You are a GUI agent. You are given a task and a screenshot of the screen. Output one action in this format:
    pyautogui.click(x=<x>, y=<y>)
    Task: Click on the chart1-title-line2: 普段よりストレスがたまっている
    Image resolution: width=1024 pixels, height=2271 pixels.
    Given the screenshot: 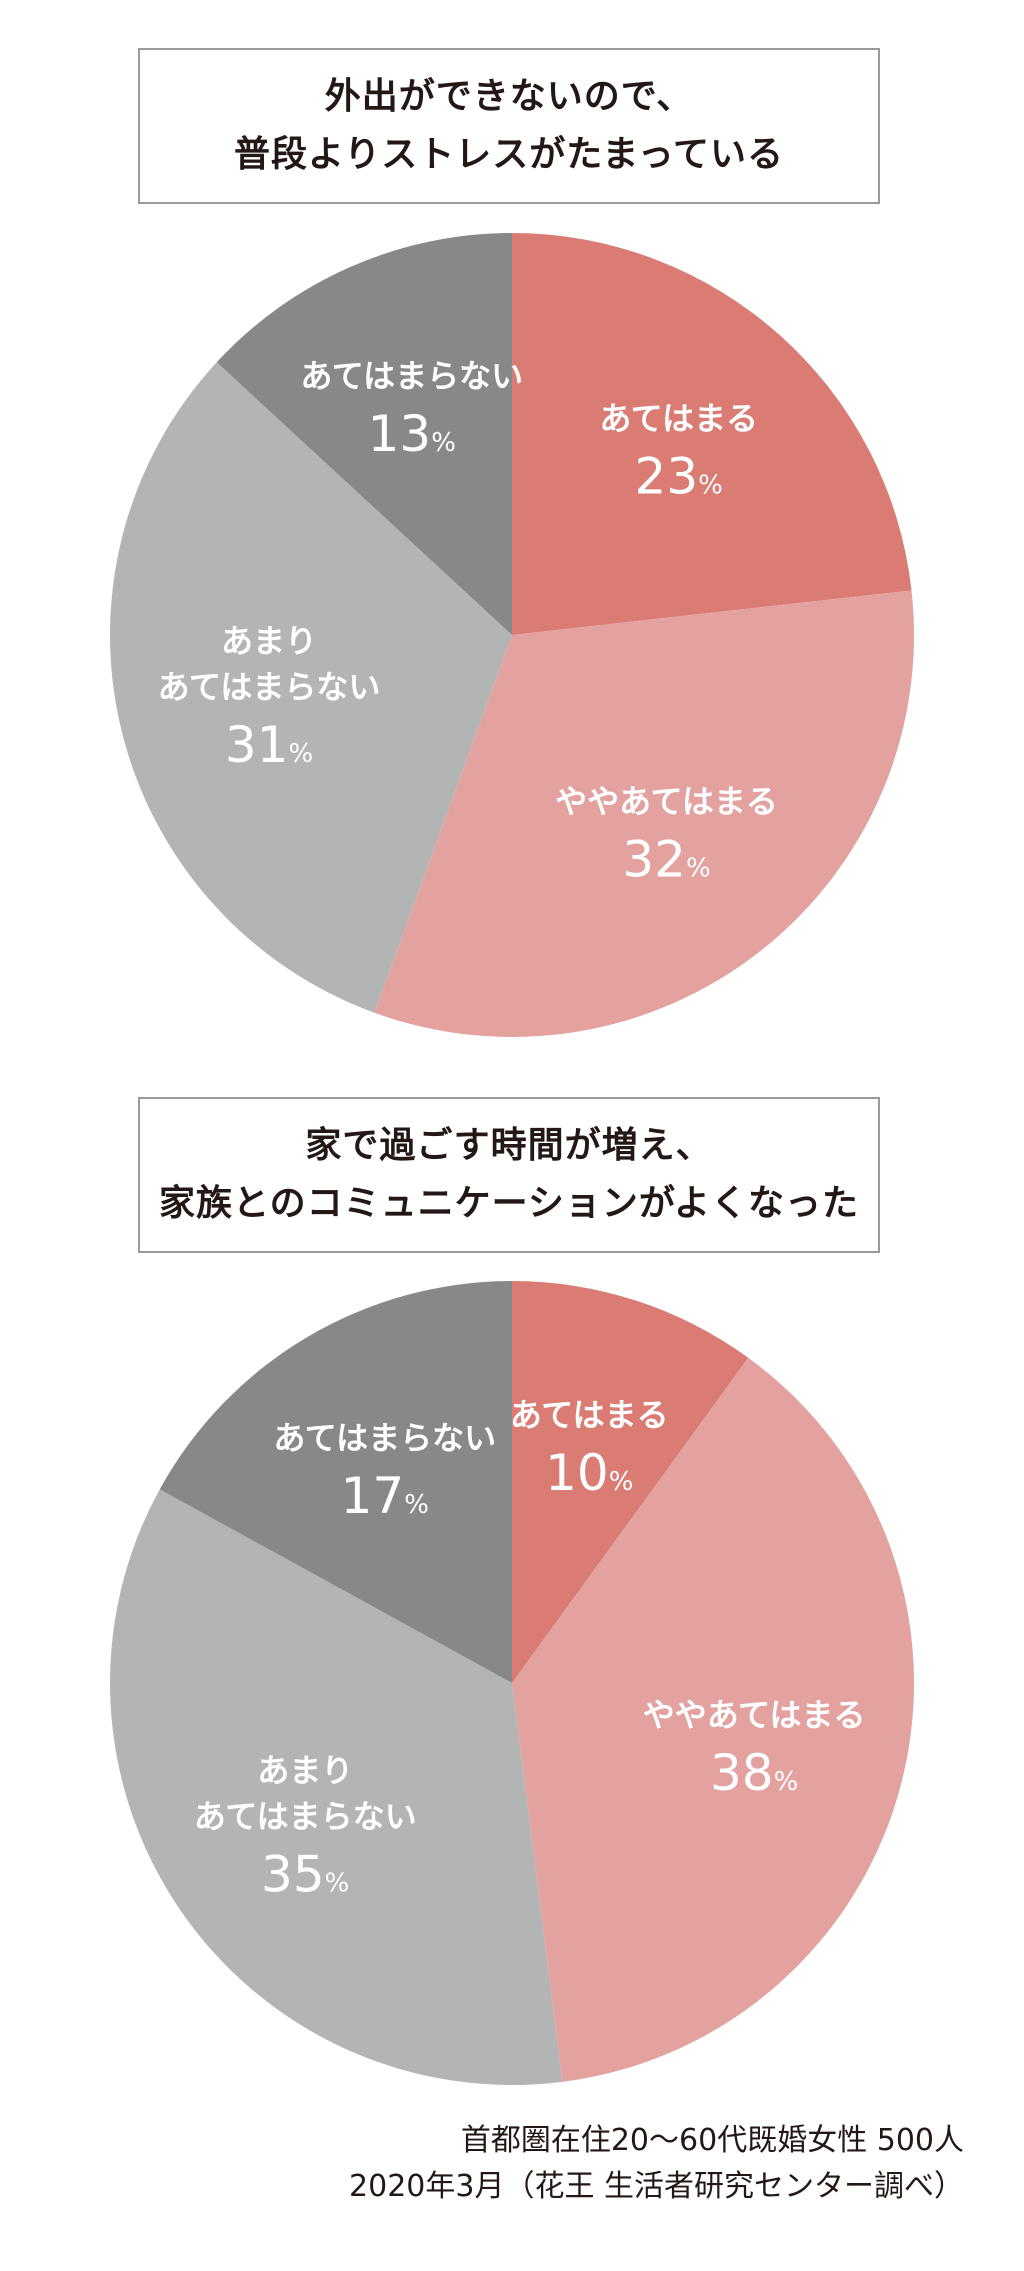 What is the action you would take?
    pyautogui.click(x=509, y=154)
    